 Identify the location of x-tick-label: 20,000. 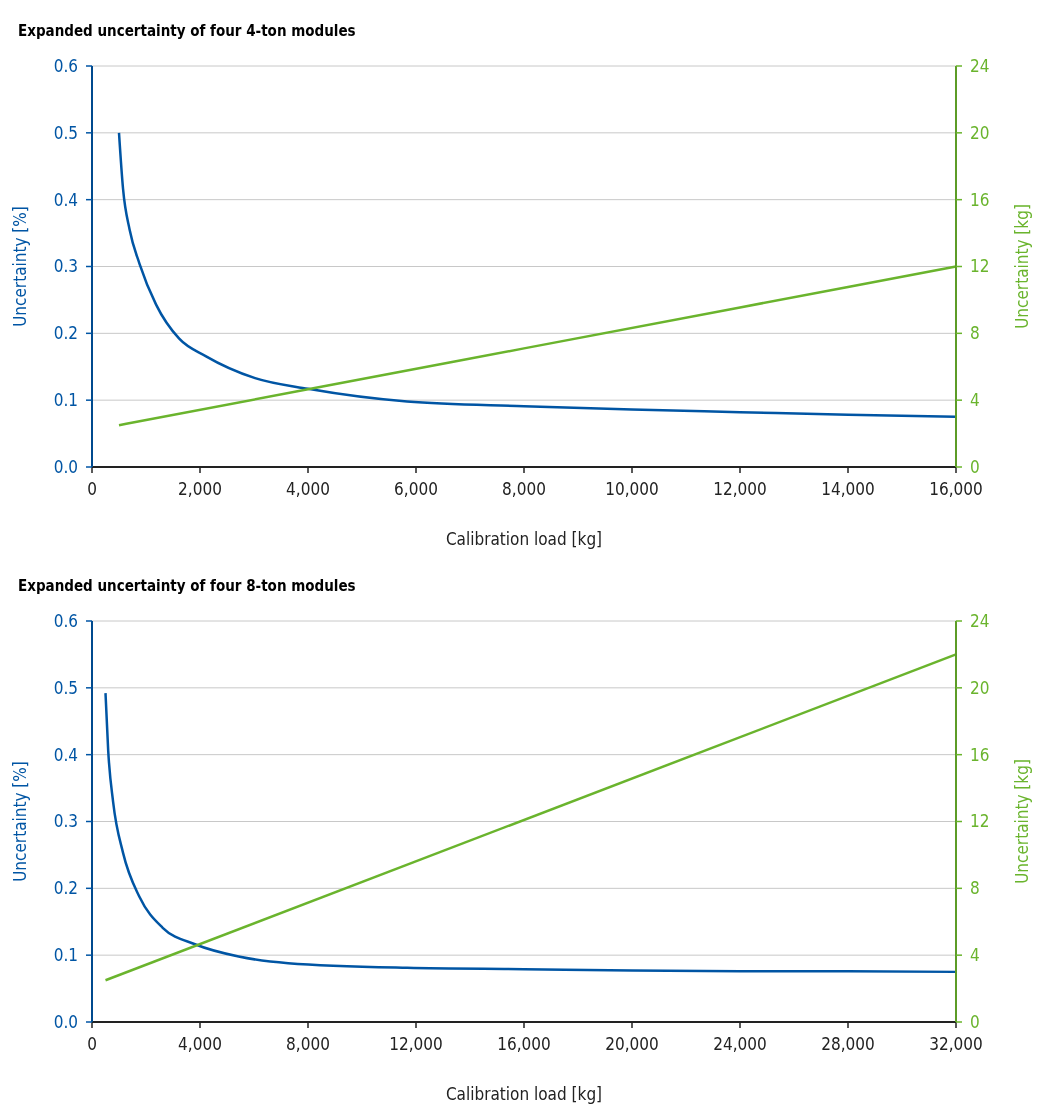
(632, 1044).